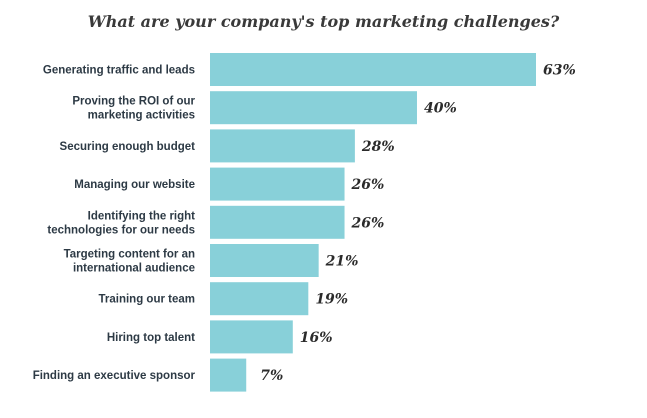 This screenshot has height=418, width=647. What do you see at coordinates (151, 338) in the screenshot?
I see `category-label-7: Hiring top talent` at bounding box center [151, 338].